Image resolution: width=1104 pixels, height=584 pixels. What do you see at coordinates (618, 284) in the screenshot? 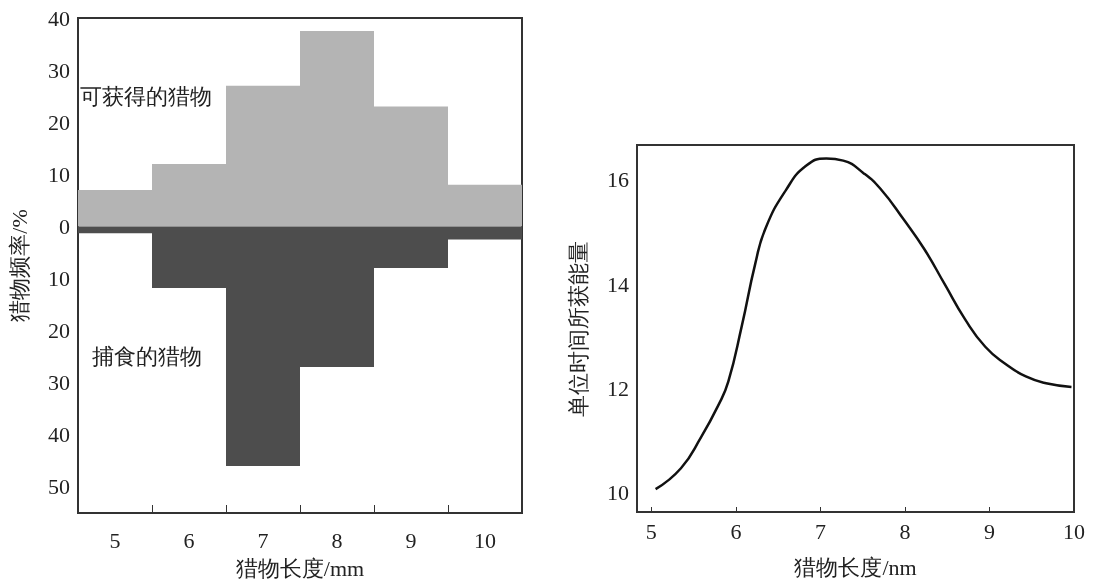
I see `y-tick-label: 14` at bounding box center [618, 284].